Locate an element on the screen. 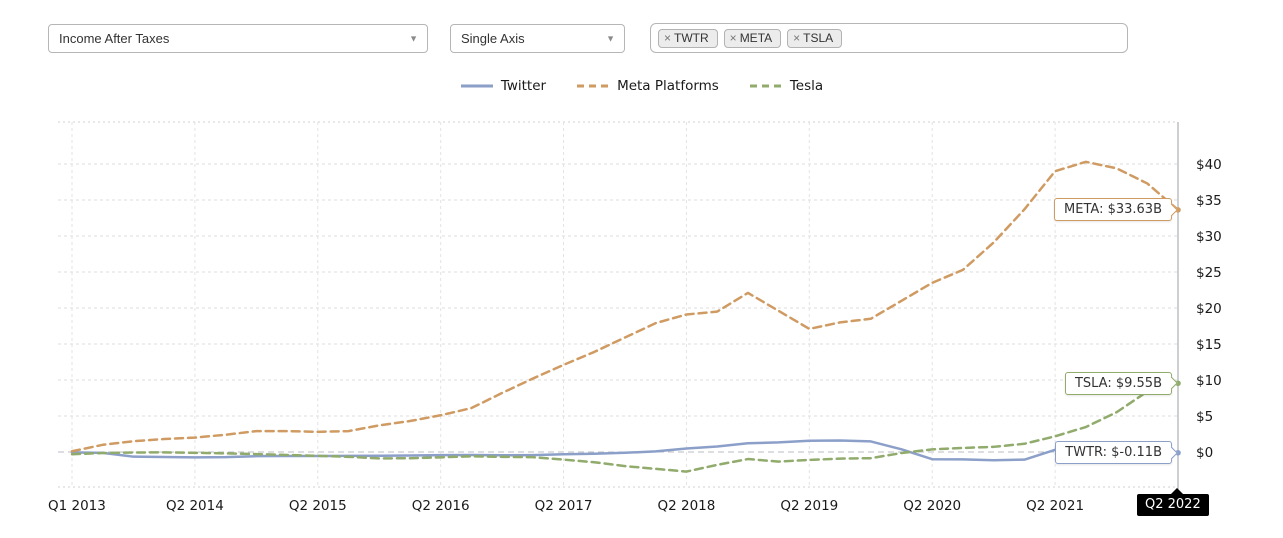 Image resolution: width=1283 pixels, height=538 pixels. x-axis-tooltip: Q2 2022 is located at coordinates (1173, 502).